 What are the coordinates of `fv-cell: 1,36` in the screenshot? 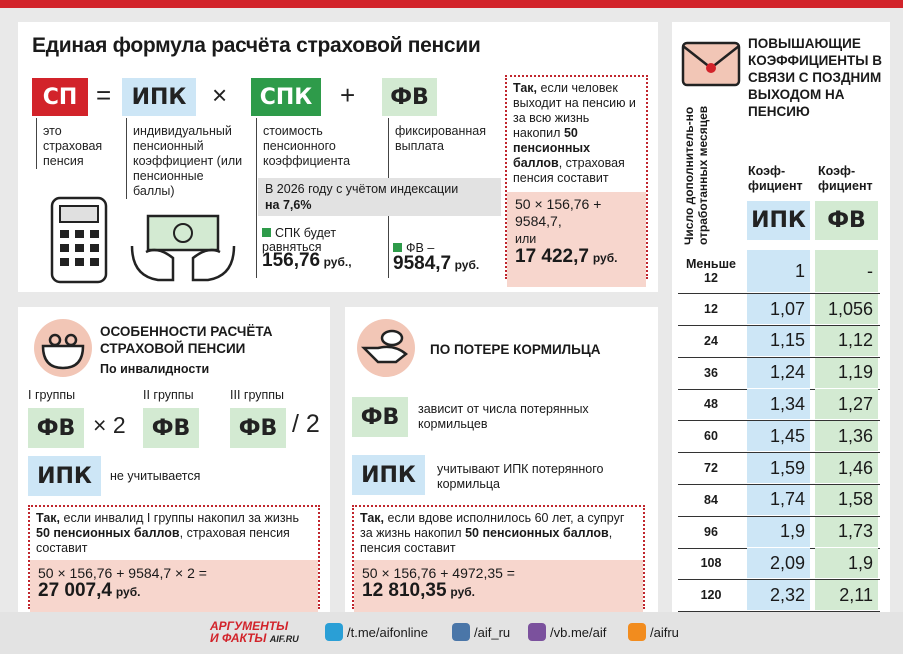 It's located at (846, 436).